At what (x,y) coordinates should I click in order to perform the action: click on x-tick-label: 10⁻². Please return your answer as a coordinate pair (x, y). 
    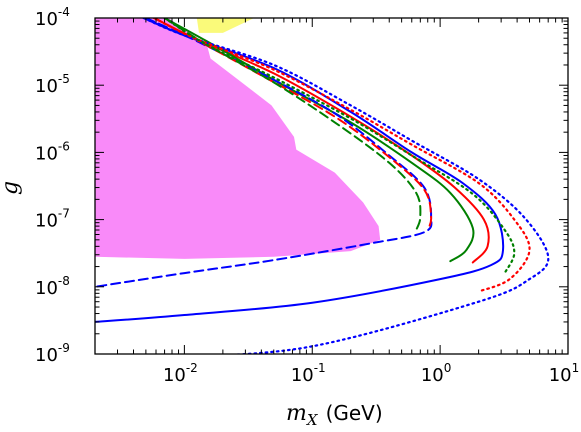
    Looking at the image, I should click on (180, 373).